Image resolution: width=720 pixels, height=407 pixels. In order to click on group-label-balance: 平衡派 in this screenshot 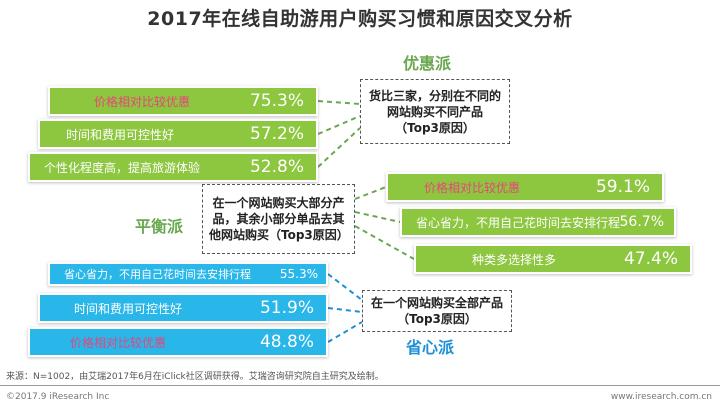, I will do `click(159, 226)`.